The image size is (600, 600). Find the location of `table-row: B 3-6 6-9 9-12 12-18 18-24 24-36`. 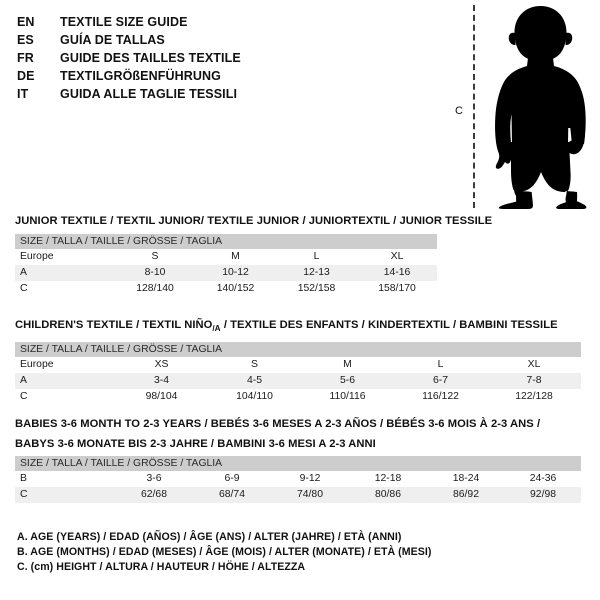

table-row: B 3-6 6-9 9-12 12-18 18-24 24-36 is located at coordinates (298, 479).